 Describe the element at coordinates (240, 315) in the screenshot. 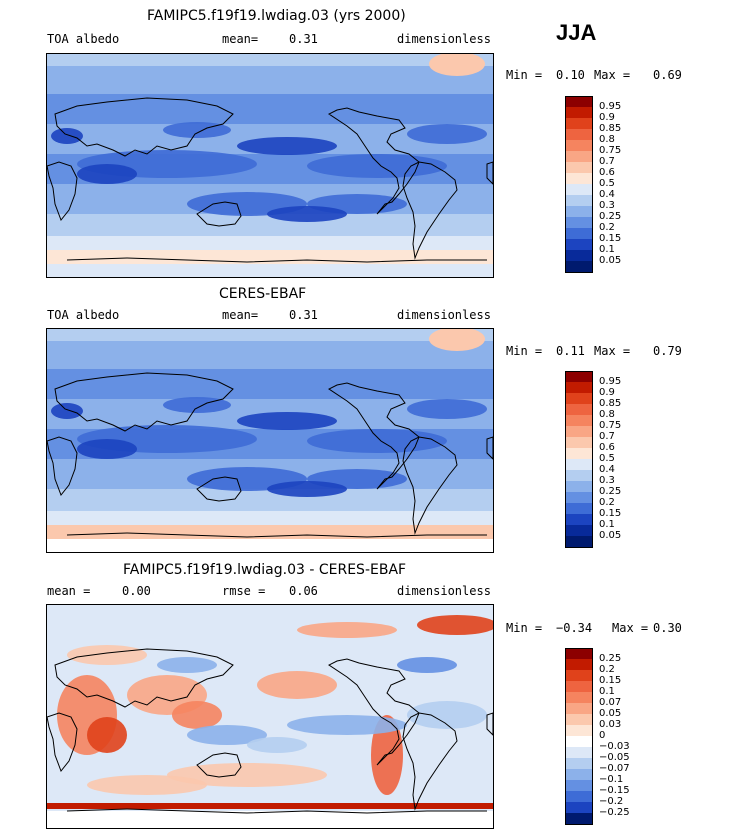

I see `mean-label: mean=` at that location.